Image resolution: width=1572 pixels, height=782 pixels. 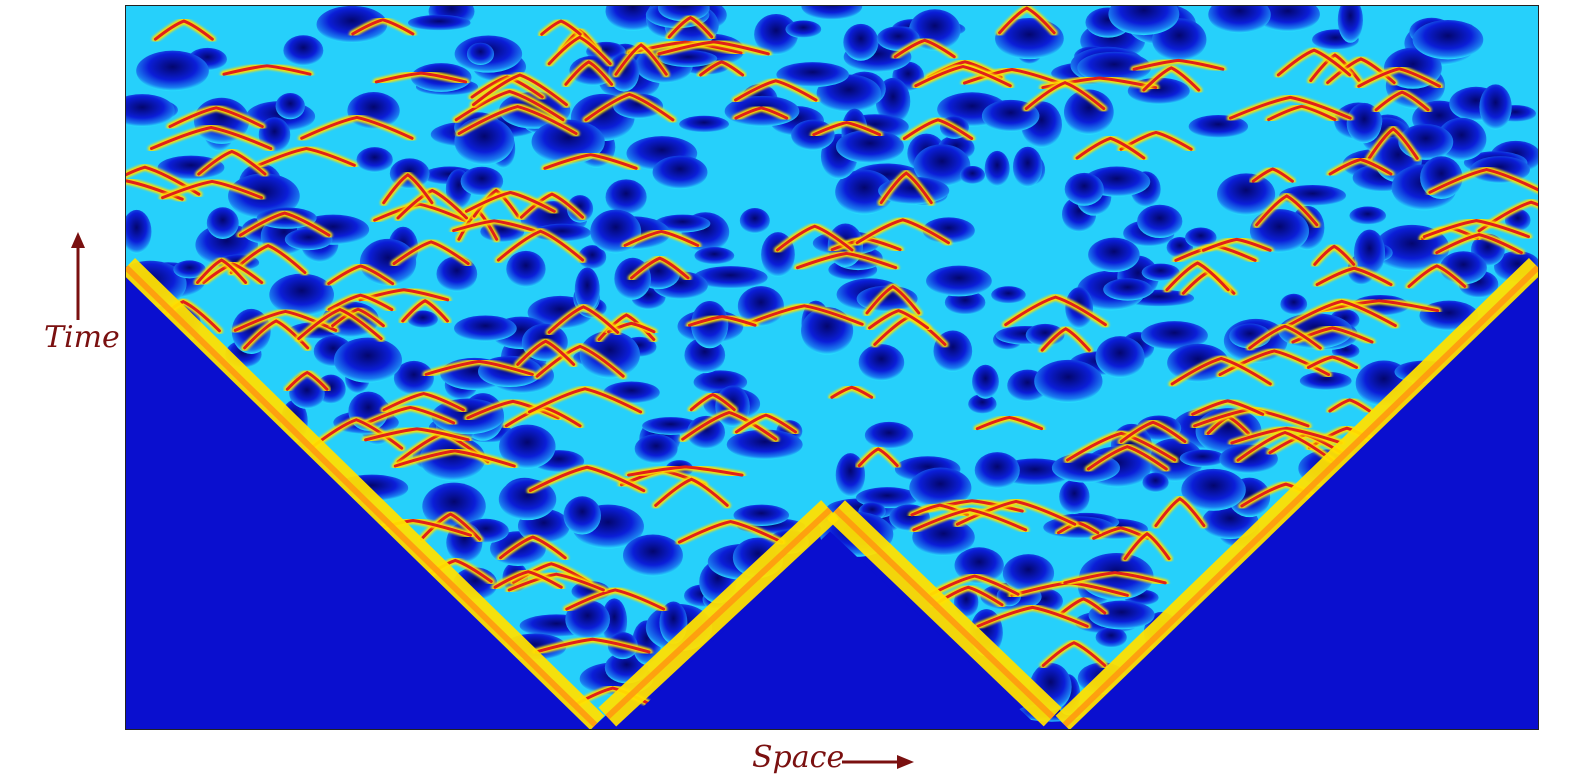 I want to click on light-cone-edge-core, so click(x=719, y=613).